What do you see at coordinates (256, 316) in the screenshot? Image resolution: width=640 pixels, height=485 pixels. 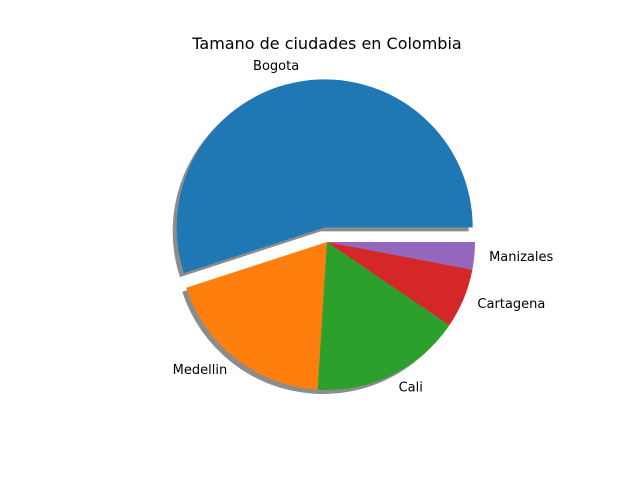 I see `slice-medellin` at bounding box center [256, 316].